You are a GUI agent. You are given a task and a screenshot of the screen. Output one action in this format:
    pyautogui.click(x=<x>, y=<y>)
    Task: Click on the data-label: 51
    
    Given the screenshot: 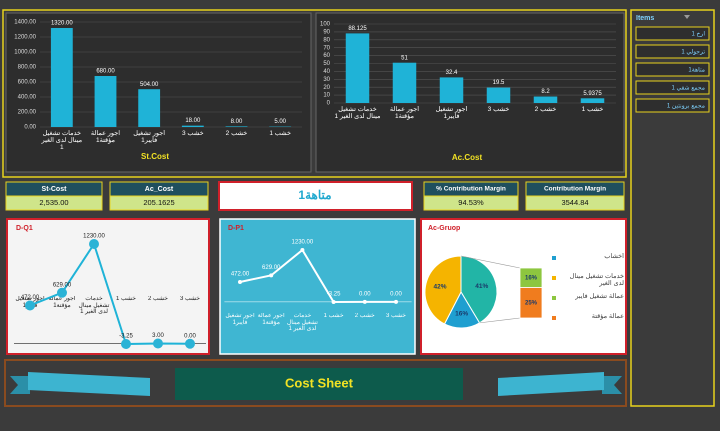 What is the action you would take?
    pyautogui.click(x=404, y=58)
    